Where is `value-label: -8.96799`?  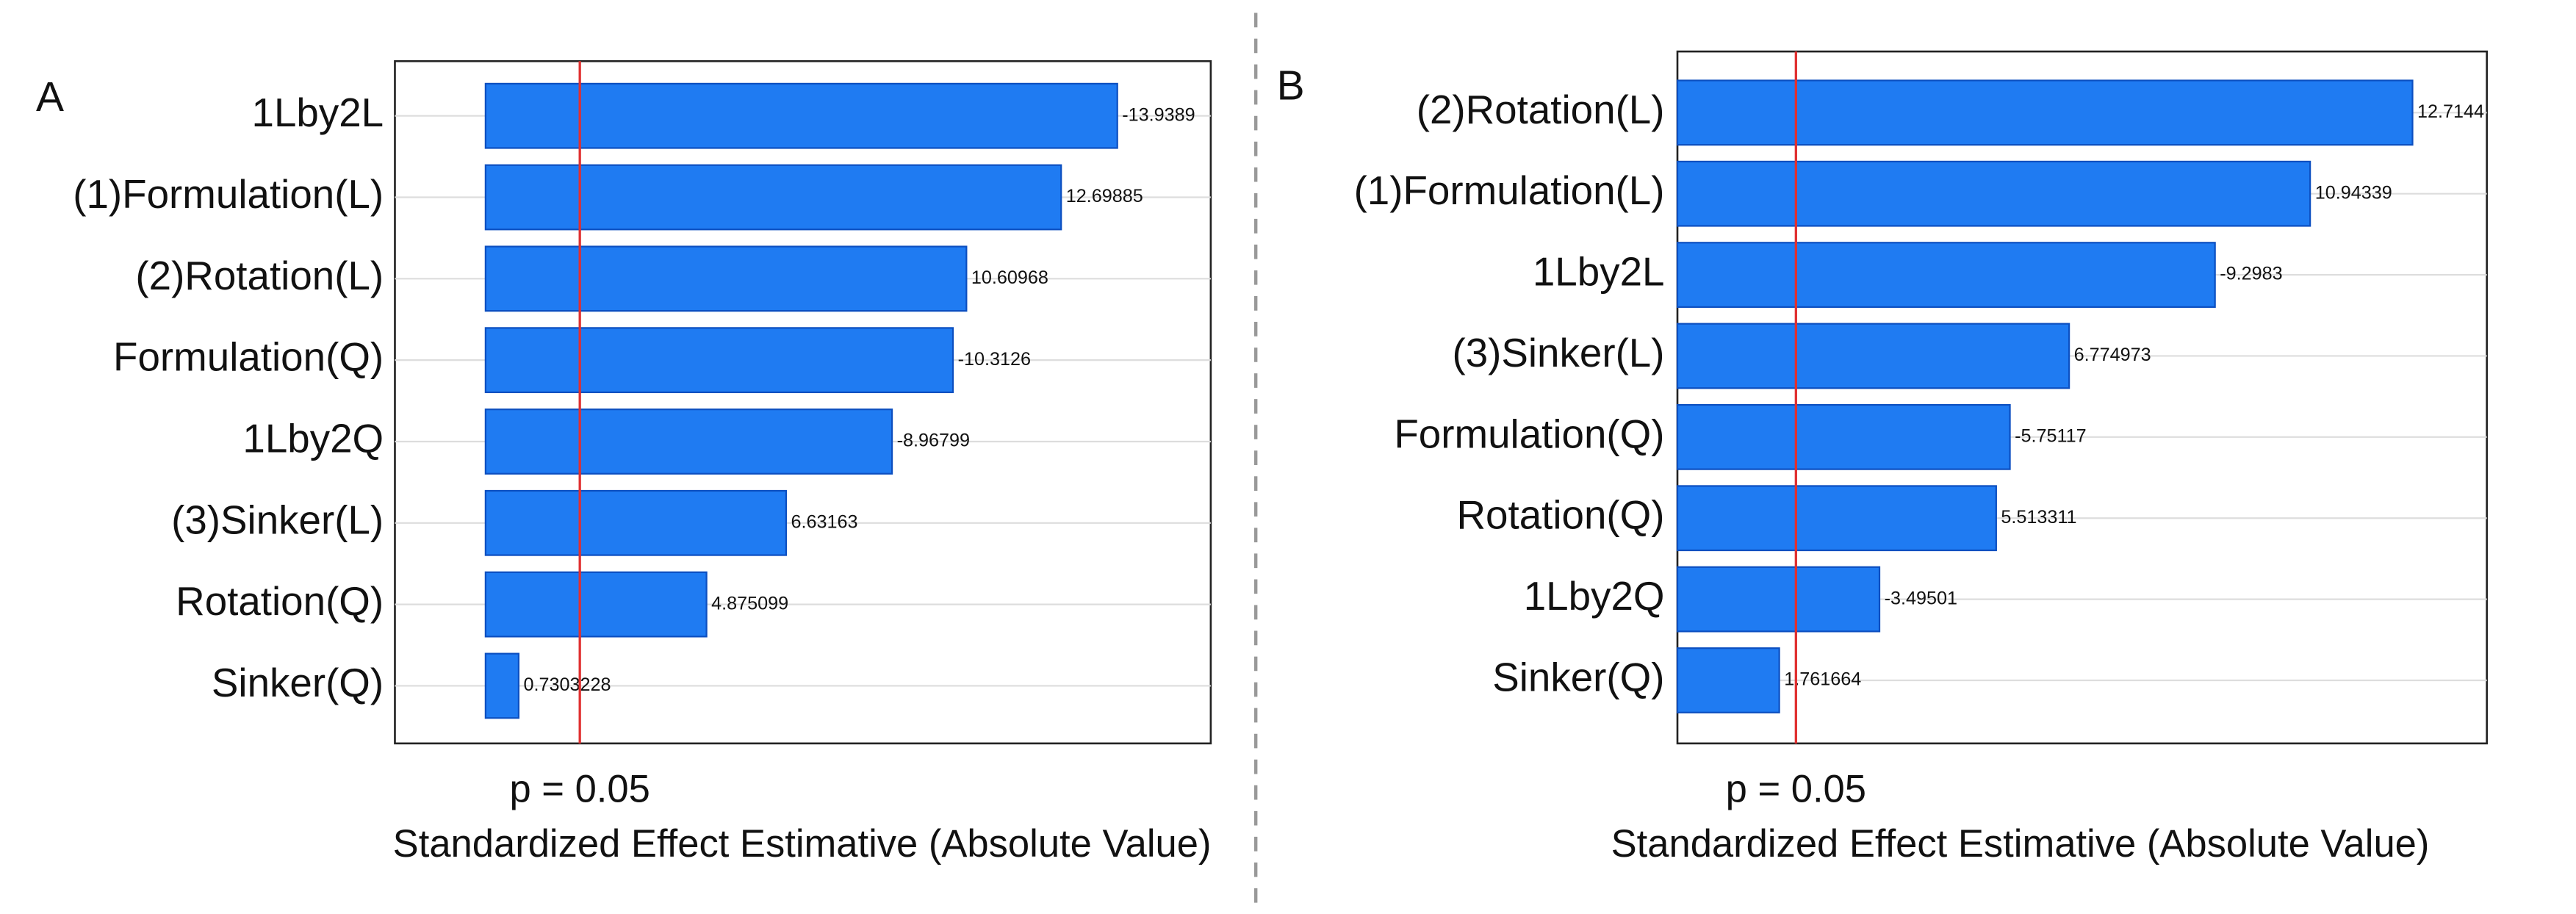 value-label: -8.96799 is located at coordinates (934, 441).